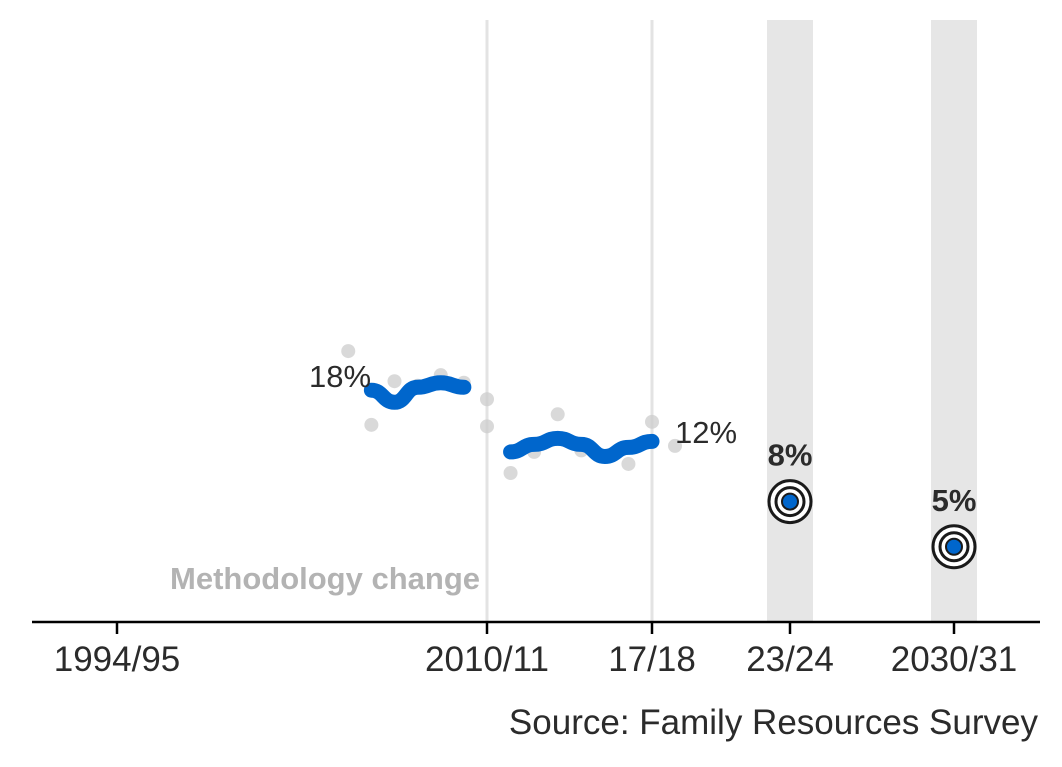 Image resolution: width=1062 pixels, height=767 pixels. I want to click on x-tick-label: 2010/11, so click(487, 659).